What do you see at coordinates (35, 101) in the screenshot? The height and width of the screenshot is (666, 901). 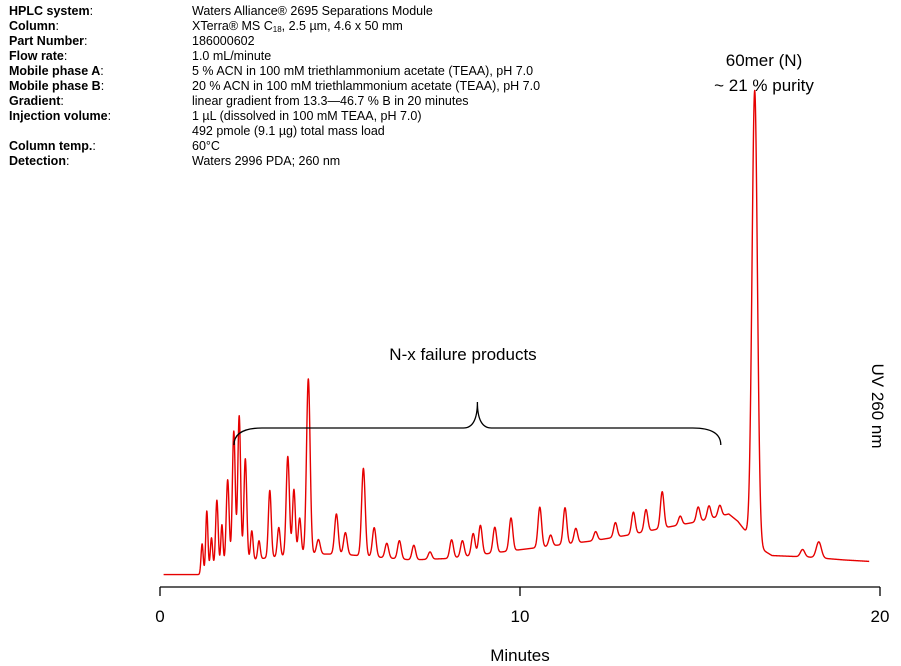 I see `spec-key: Gradient` at bounding box center [35, 101].